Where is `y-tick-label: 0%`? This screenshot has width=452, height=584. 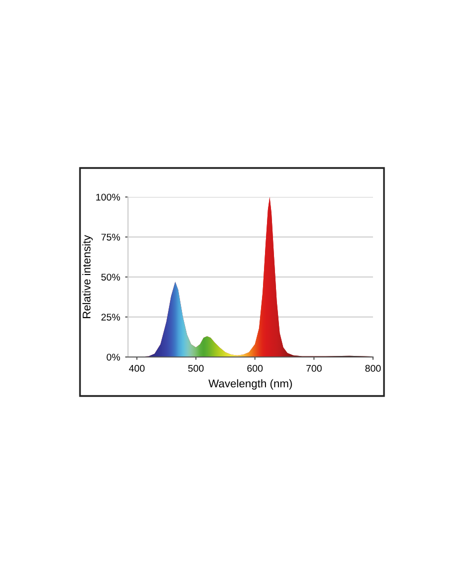
y-tick-label: 0% is located at coordinates (113, 357).